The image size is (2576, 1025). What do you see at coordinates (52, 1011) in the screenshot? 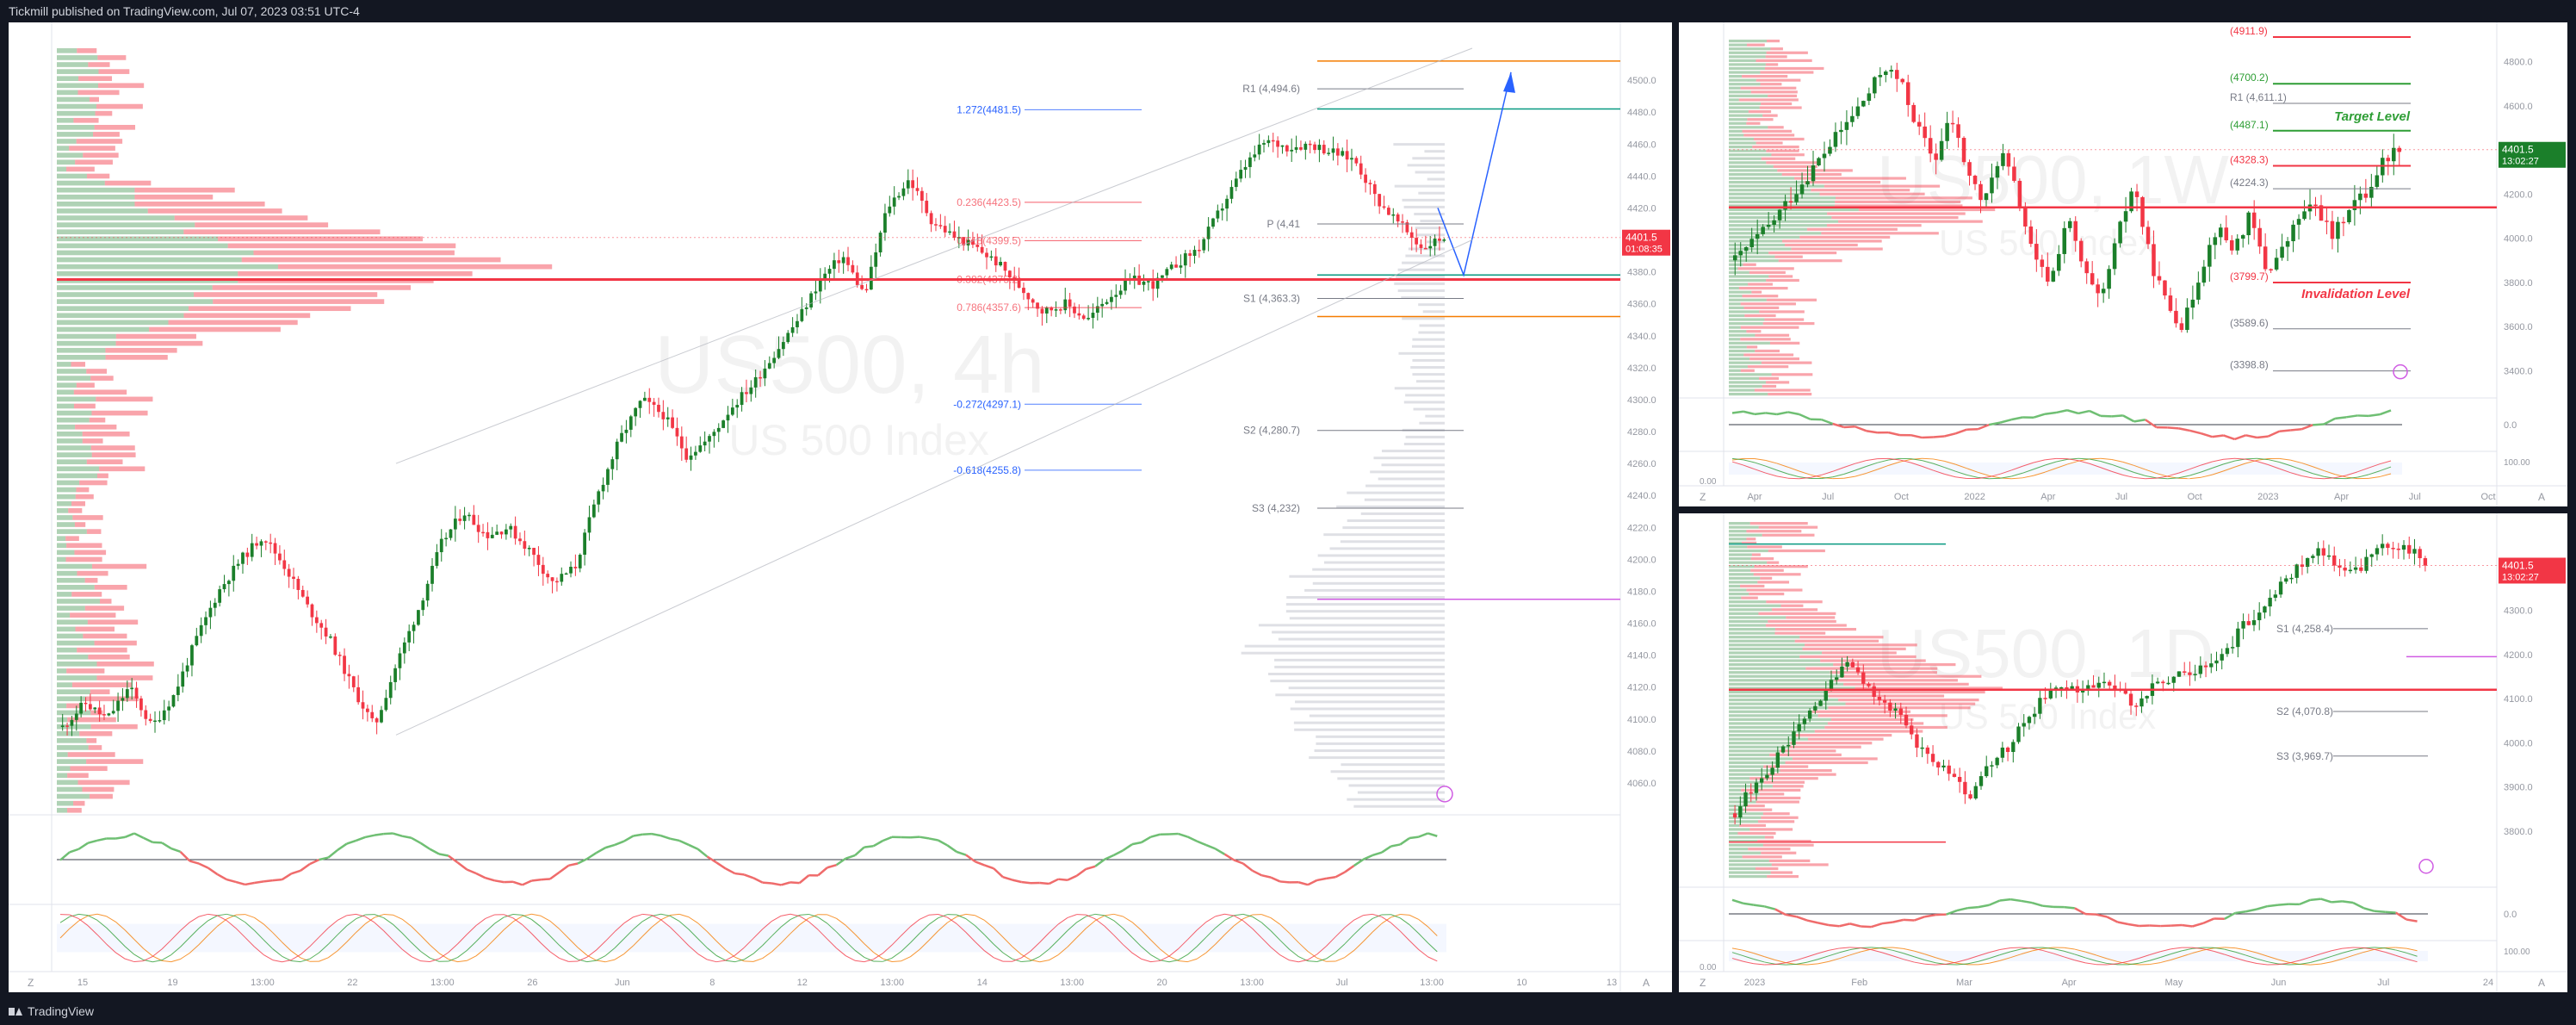
I see `tradingview-logo: TradingView` at bounding box center [52, 1011].